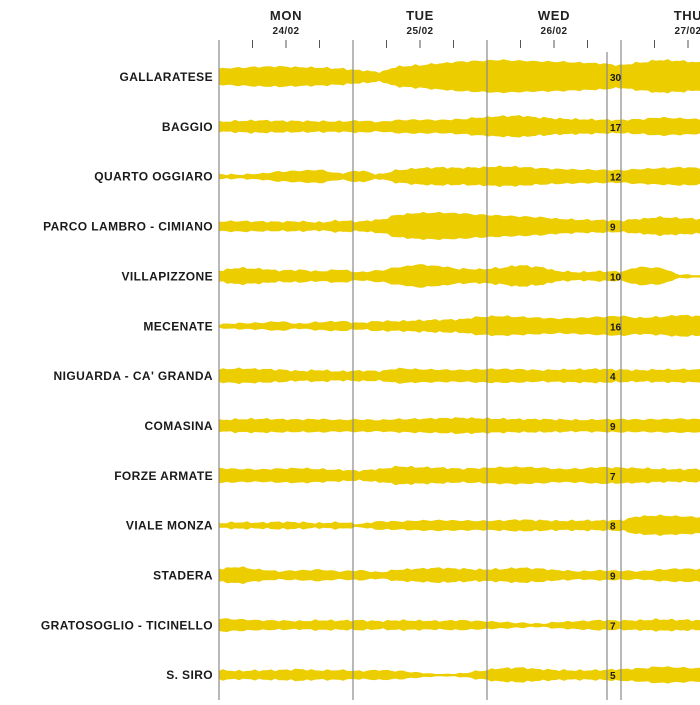 The height and width of the screenshot is (705, 700). What do you see at coordinates (459, 226) in the screenshot?
I see `stream-parco-lambro-cimiano` at bounding box center [459, 226].